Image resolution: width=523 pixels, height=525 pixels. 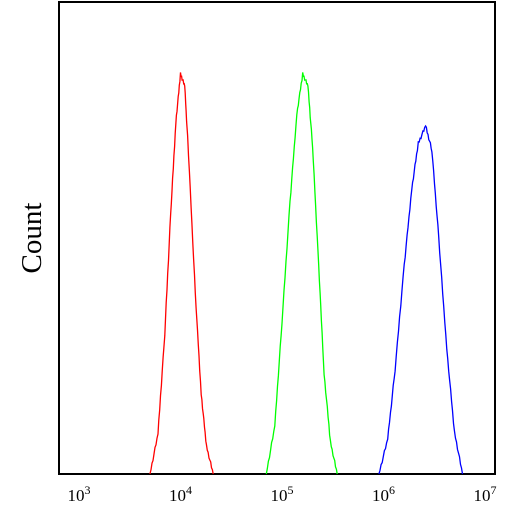 I want to click on x-tick-layer: 10³ 10⁴ 10⁵ 10⁶ 10⁷, so click(x=282, y=494).